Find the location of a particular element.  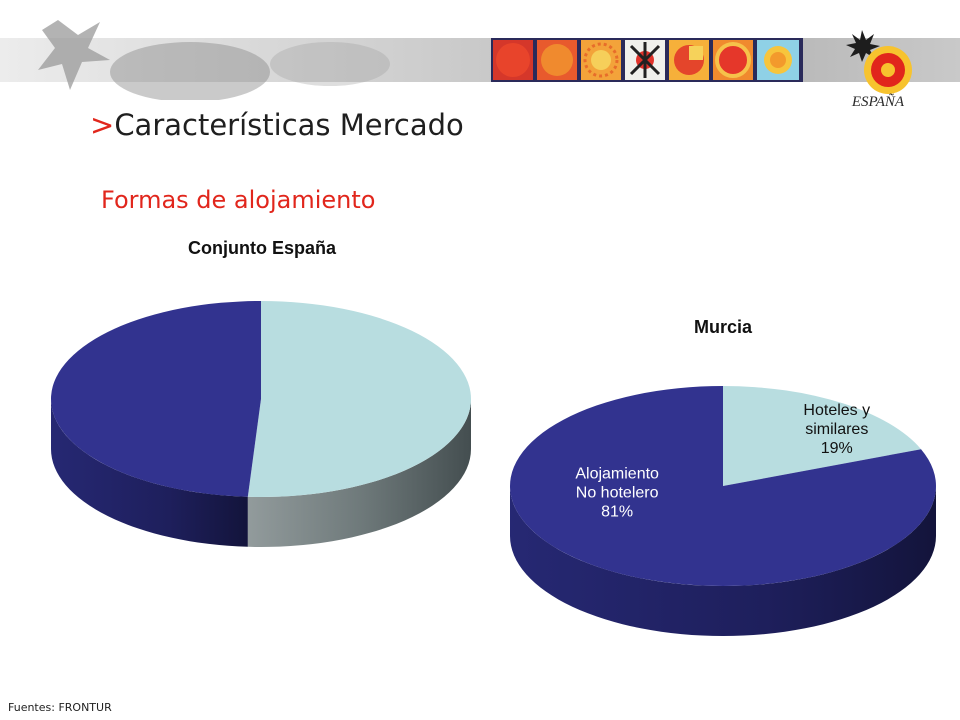

spain-logo: ESPAÑA is located at coordinates (879, 70).